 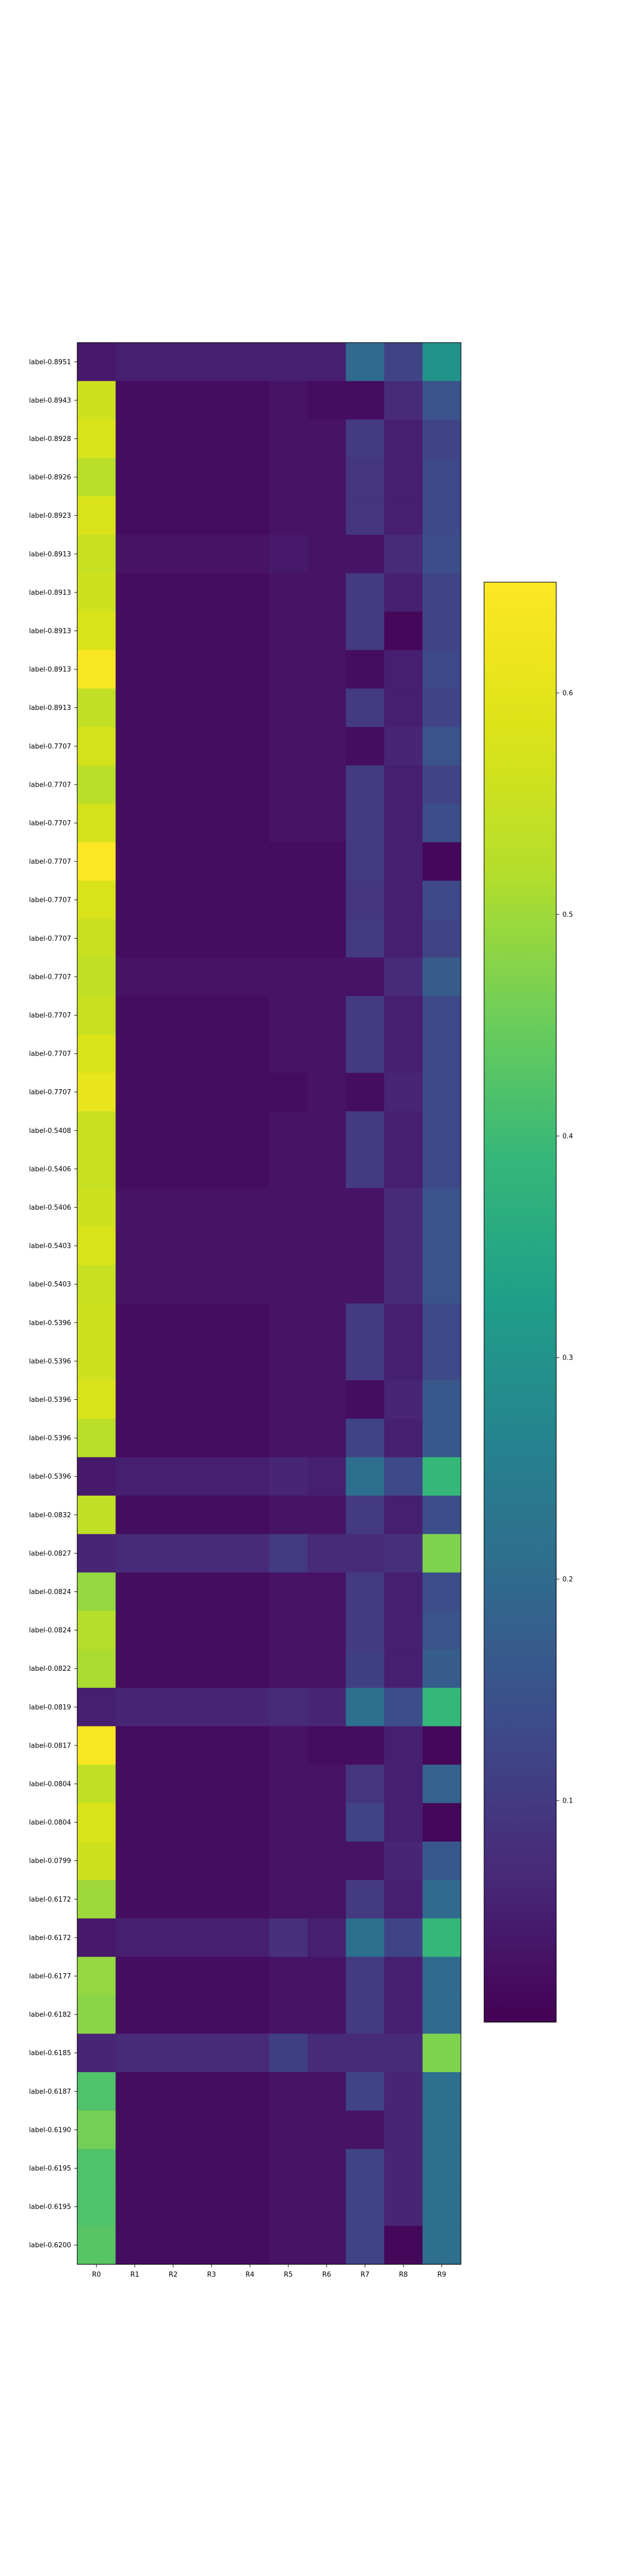 What do you see at coordinates (50, 2053) in the screenshot?
I see `y-tick-label: label-0.6185` at bounding box center [50, 2053].